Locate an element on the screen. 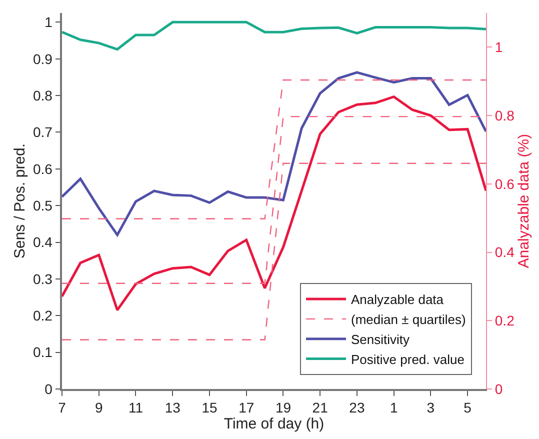 Image resolution: width=539 pixels, height=439 pixels. y-tick-label: 0.2 is located at coordinates (42, 316).